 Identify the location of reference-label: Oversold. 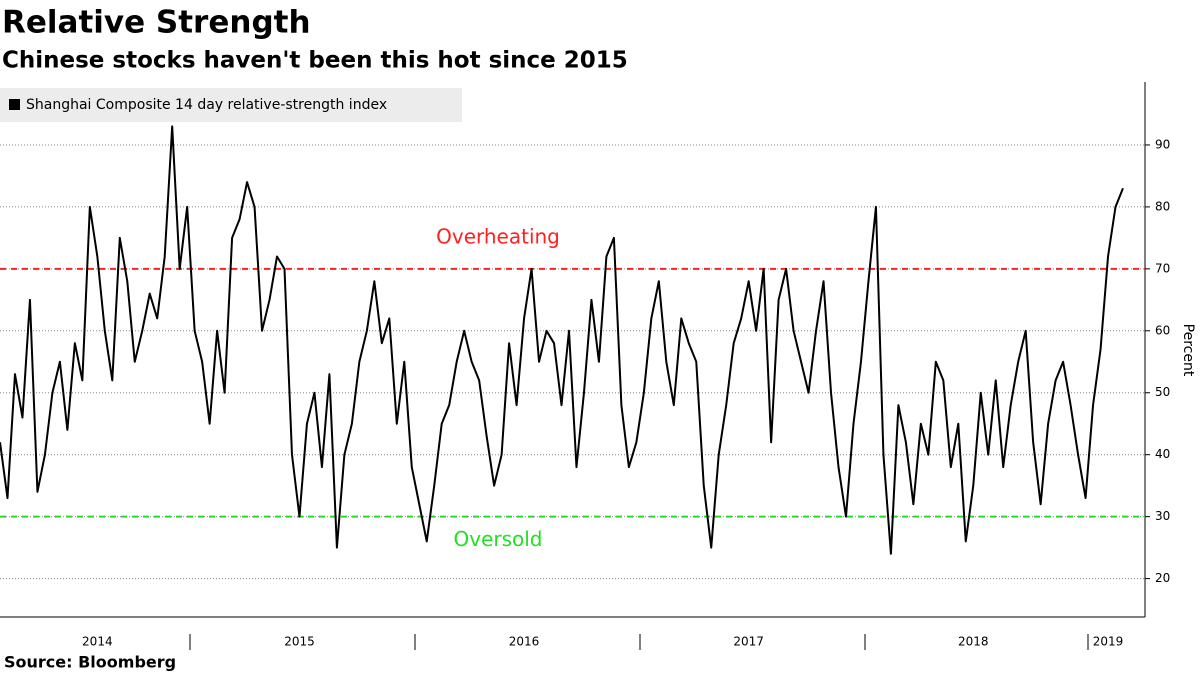
(497, 539).